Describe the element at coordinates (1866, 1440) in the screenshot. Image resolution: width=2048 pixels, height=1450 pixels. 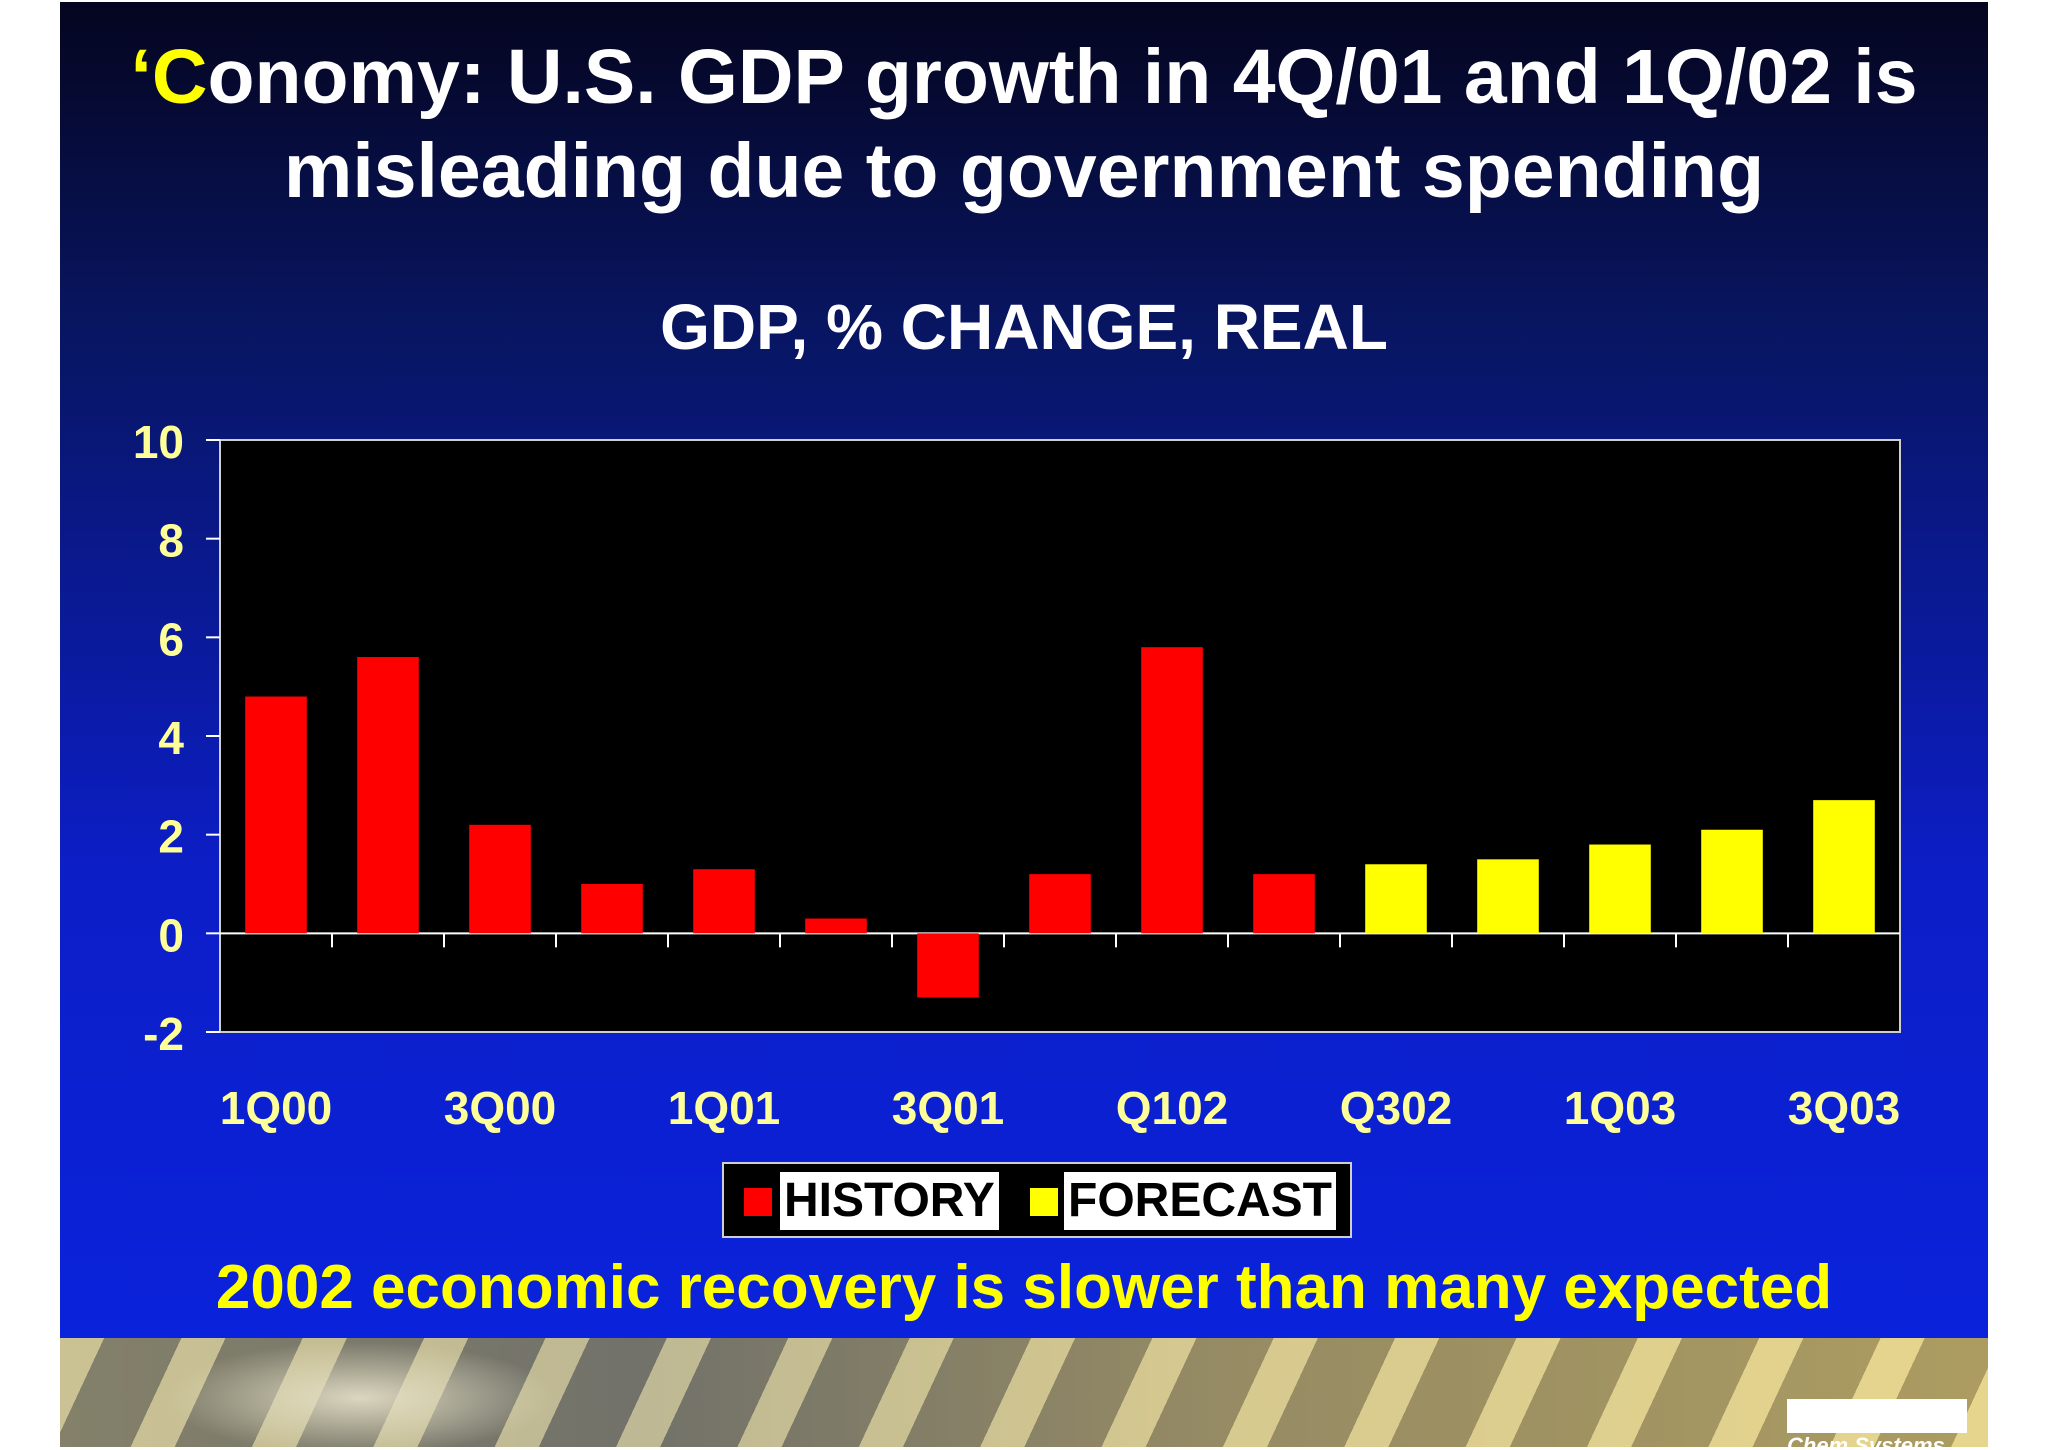
I see `company-logo-text: Chem Systems` at that location.